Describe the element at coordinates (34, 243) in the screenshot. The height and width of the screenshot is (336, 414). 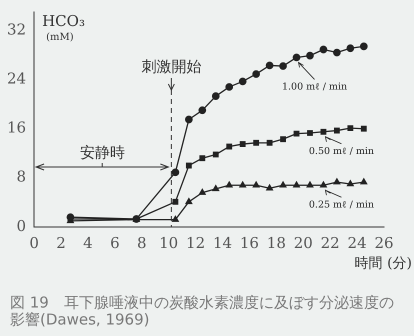
I see `x-tick-label: 0` at that location.